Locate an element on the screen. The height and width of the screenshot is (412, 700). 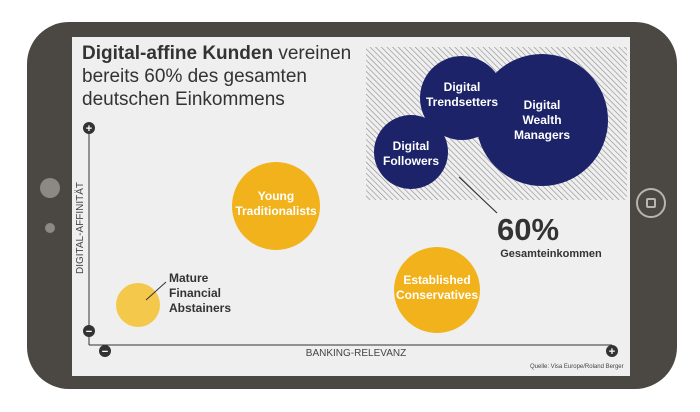
abstainers-leader-line is located at coordinates (156, 291).